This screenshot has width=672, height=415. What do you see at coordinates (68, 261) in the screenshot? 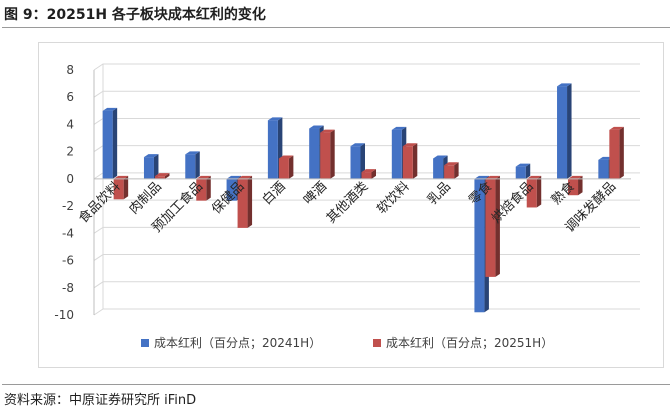
I see `y-tick-label: -6` at bounding box center [68, 261].